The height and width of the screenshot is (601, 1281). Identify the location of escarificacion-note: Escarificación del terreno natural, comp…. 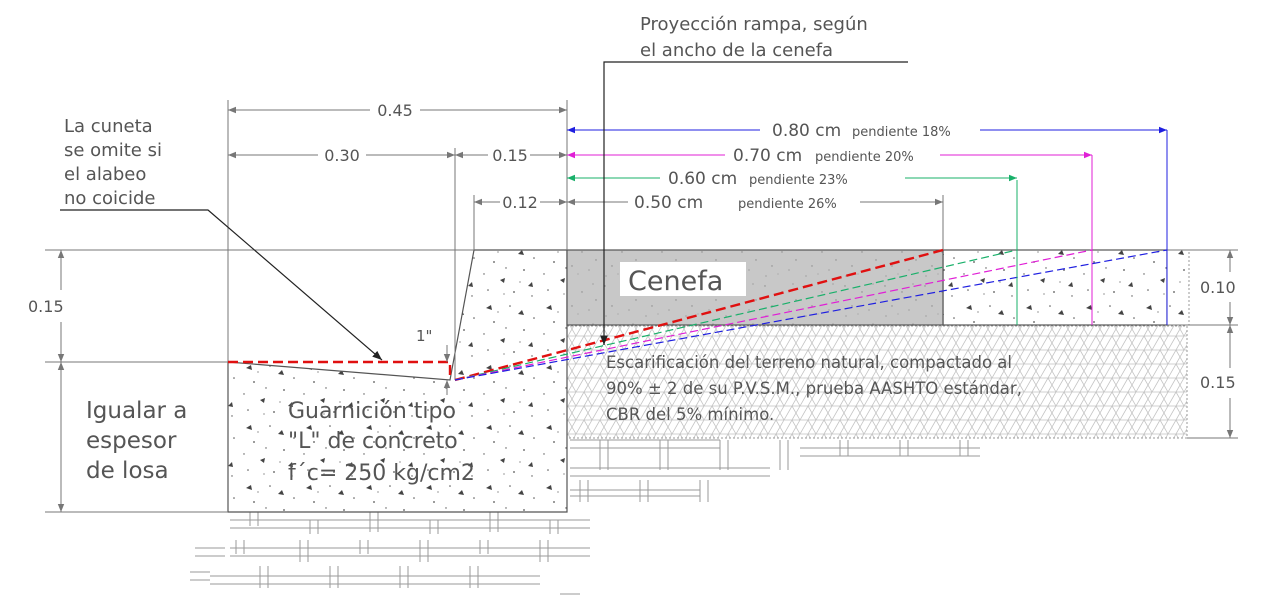
(814, 388).